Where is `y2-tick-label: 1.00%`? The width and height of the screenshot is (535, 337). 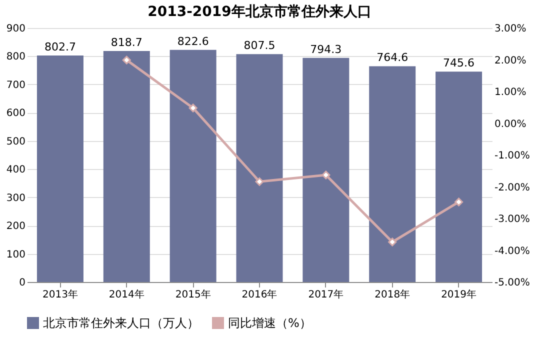 y2-tick-label: 1.00% is located at coordinates (510, 92).